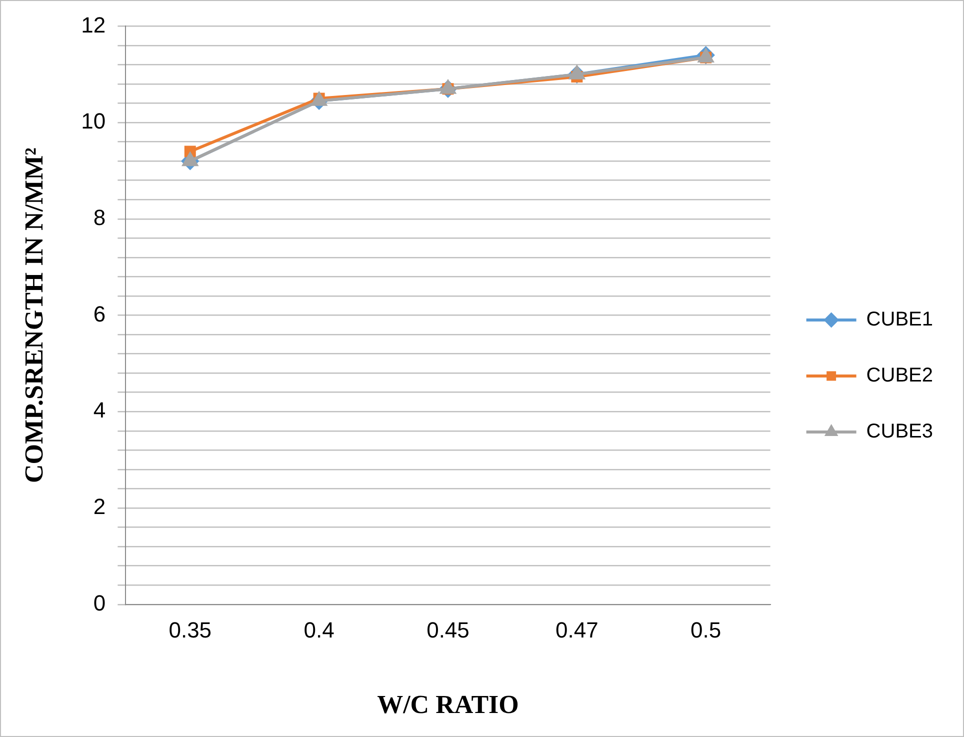 The image size is (964, 737). What do you see at coordinates (900, 319) in the screenshot?
I see `legend-label: CUBE1` at bounding box center [900, 319].